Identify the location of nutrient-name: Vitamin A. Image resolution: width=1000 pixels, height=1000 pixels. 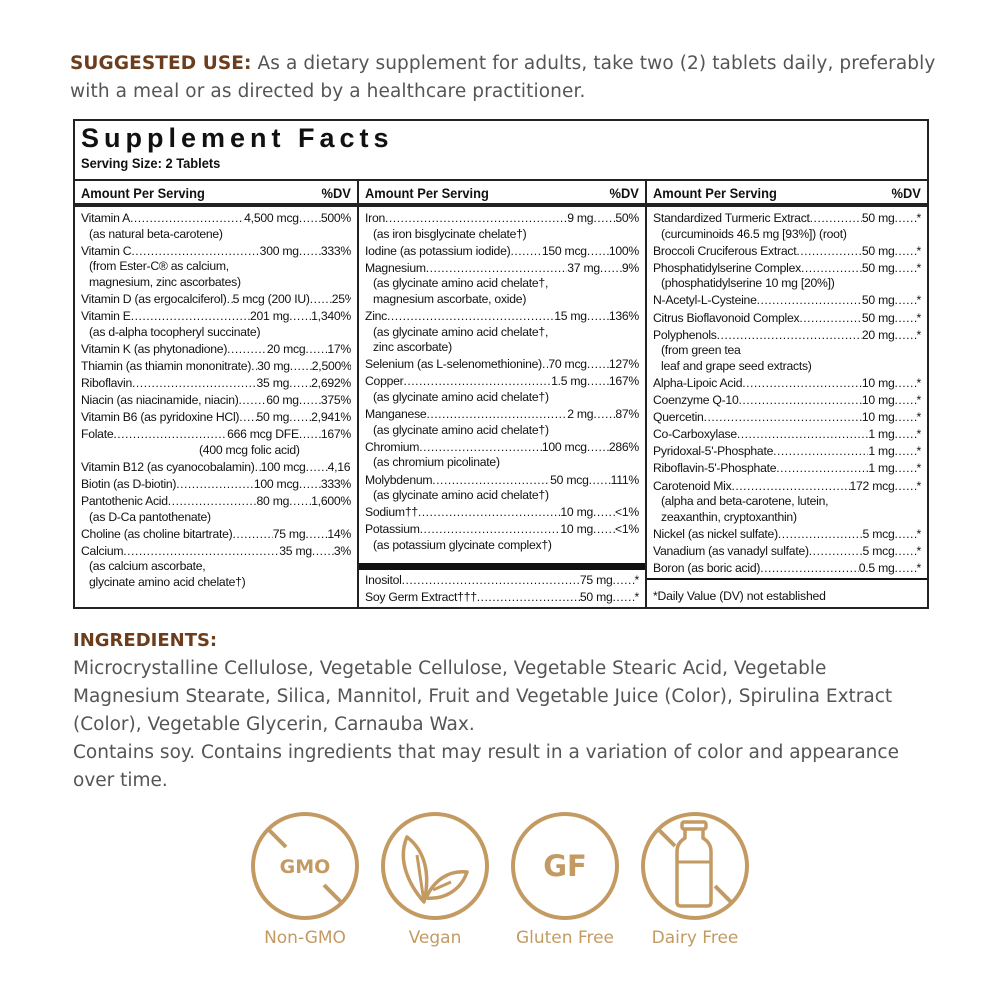
(106, 218).